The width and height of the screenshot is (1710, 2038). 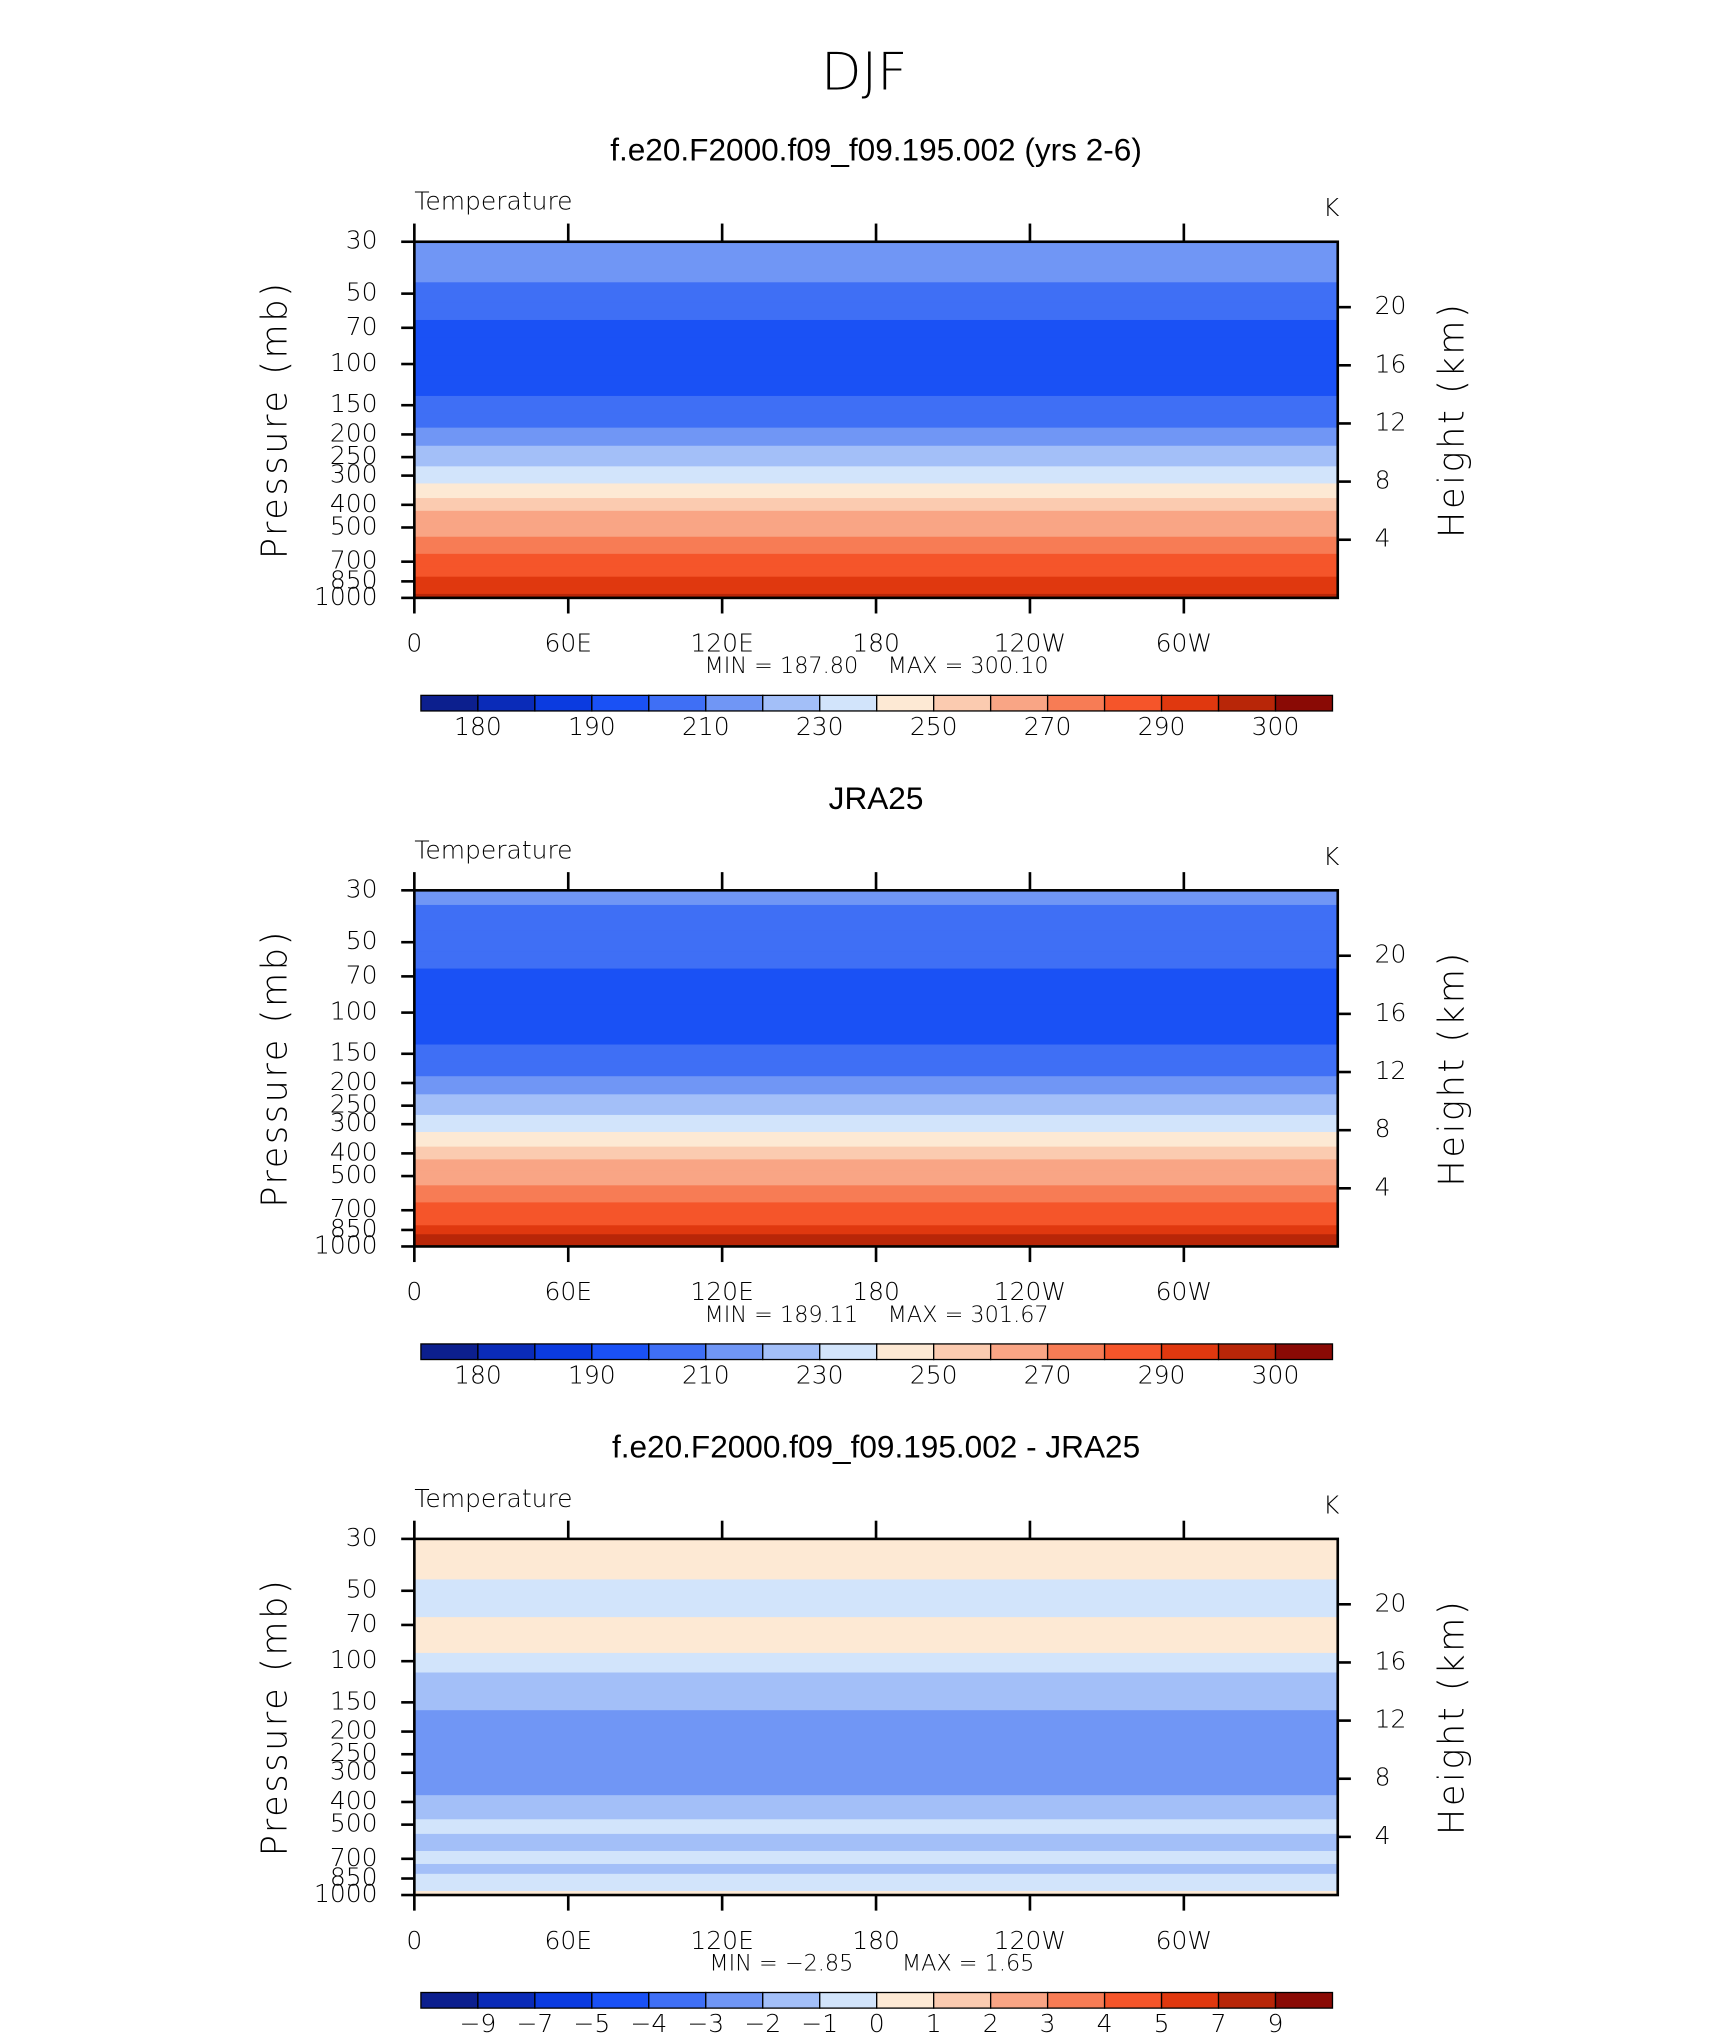 I want to click on colorbar-label: −7, so click(x=534, y=2023).